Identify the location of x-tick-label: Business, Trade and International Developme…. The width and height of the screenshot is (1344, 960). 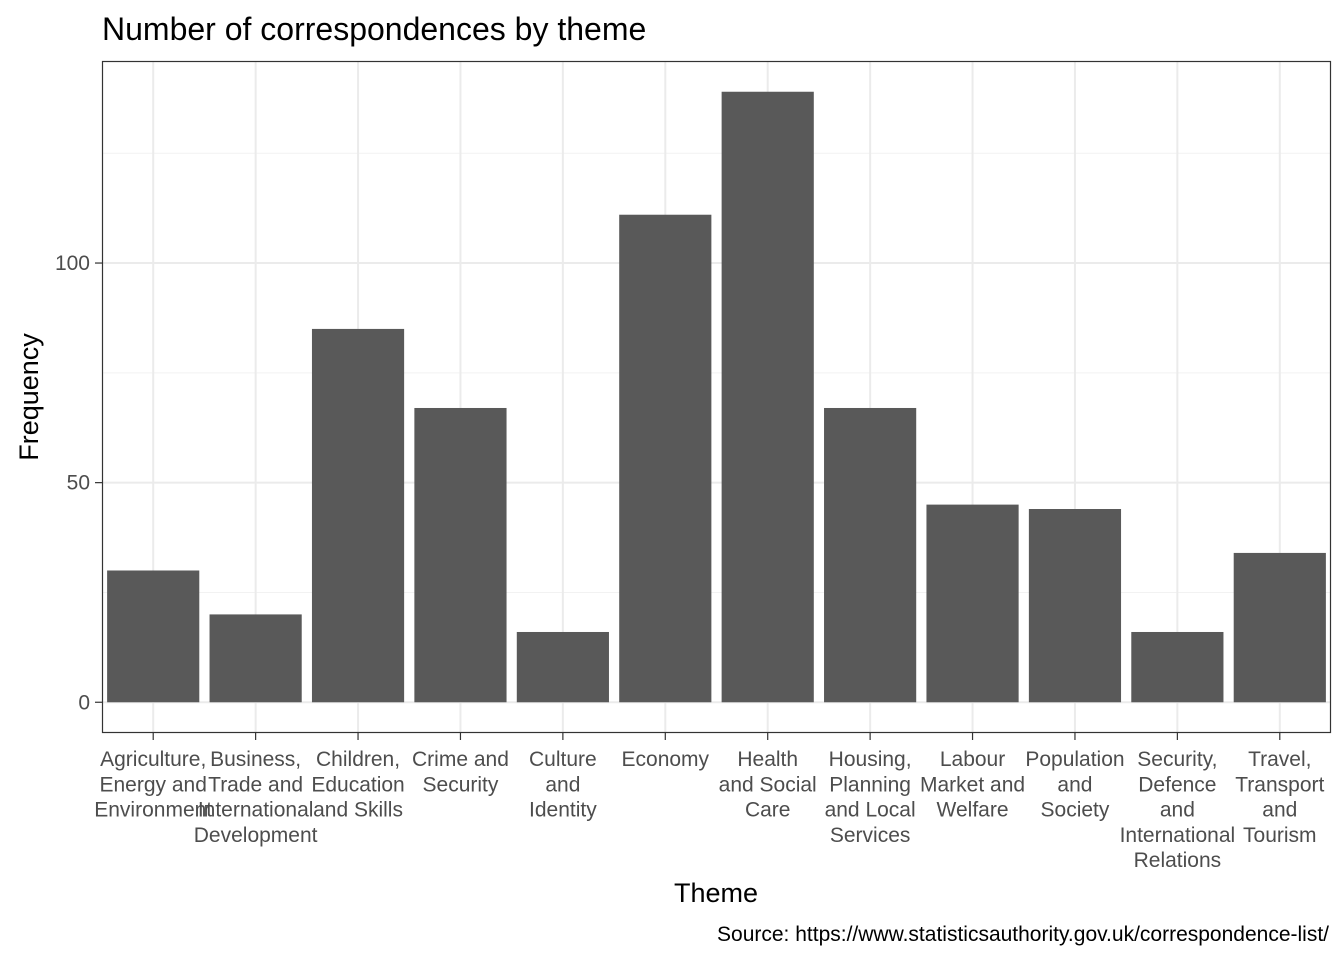
(256, 797).